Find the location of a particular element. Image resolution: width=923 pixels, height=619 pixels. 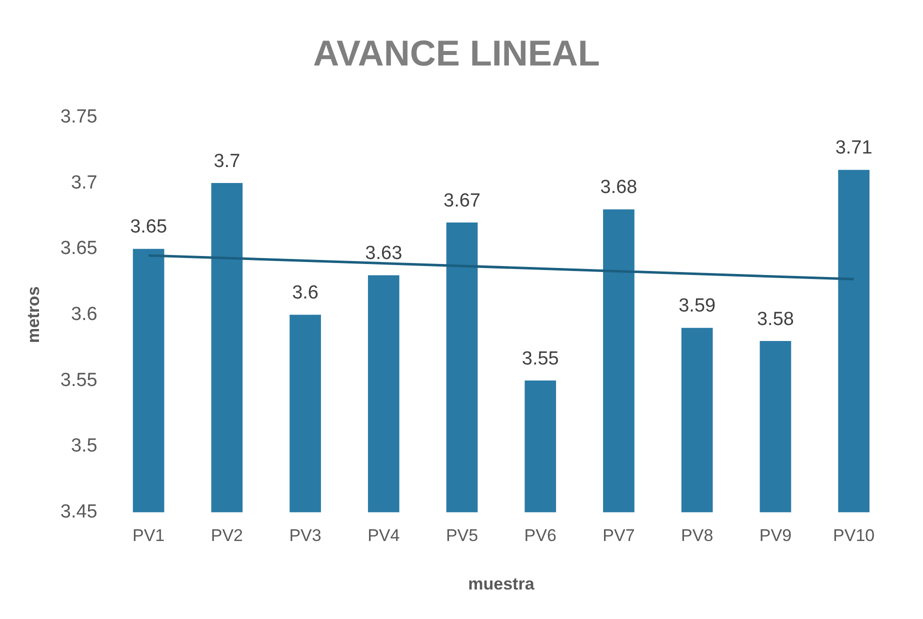

y-tick-label: 3.6 is located at coordinates (84, 314).